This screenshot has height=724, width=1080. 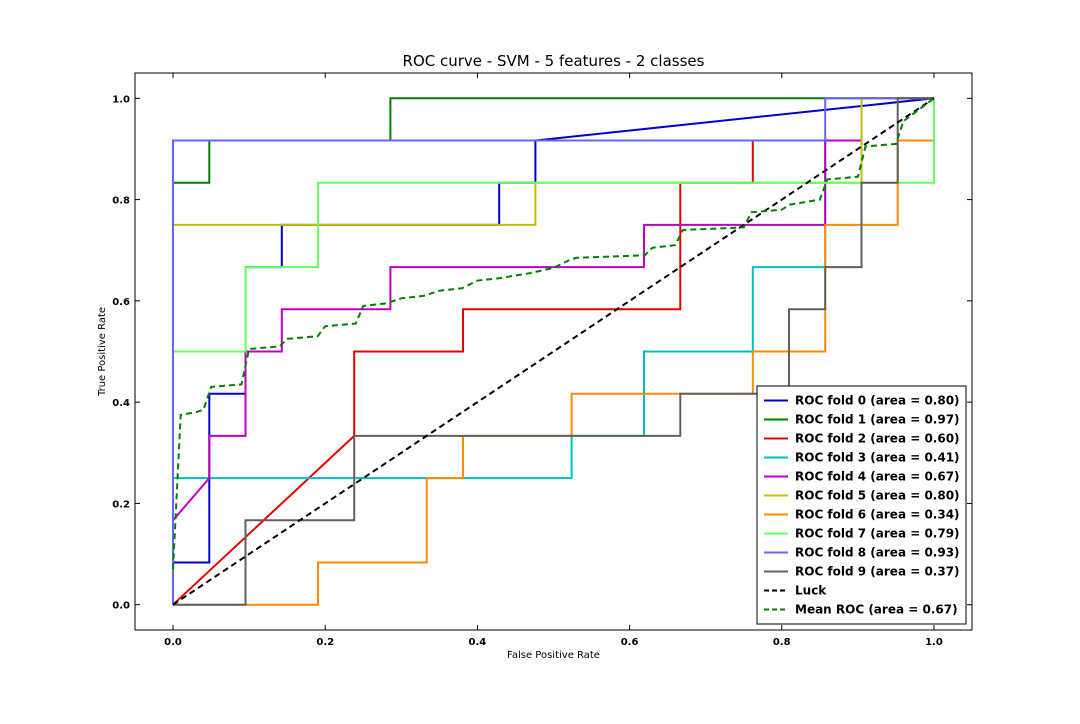 I want to click on y-tick-label: 0.8, so click(x=121, y=201).